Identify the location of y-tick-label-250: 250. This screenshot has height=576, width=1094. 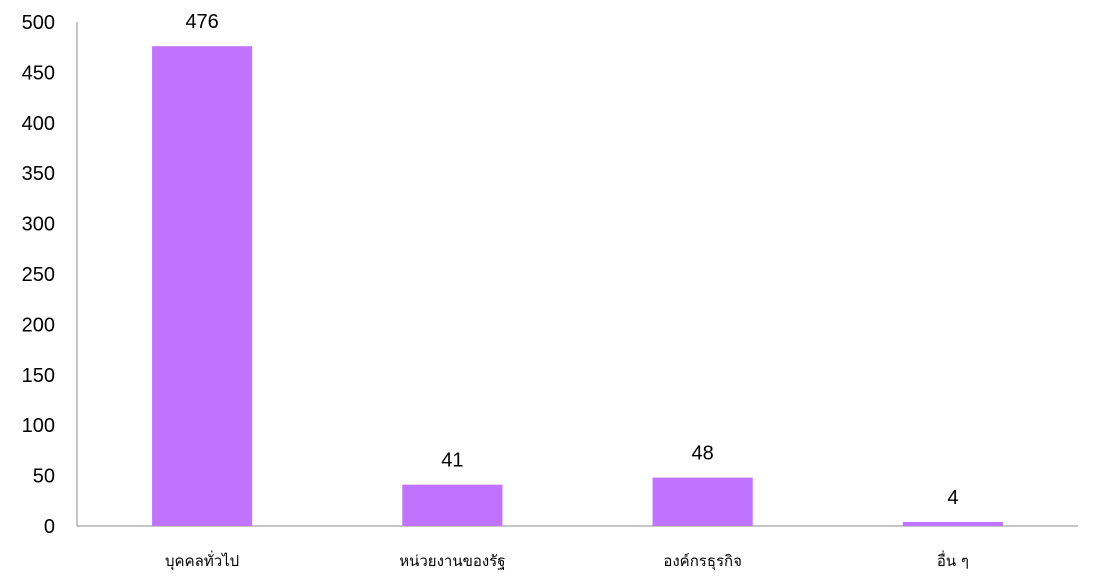
(38, 275).